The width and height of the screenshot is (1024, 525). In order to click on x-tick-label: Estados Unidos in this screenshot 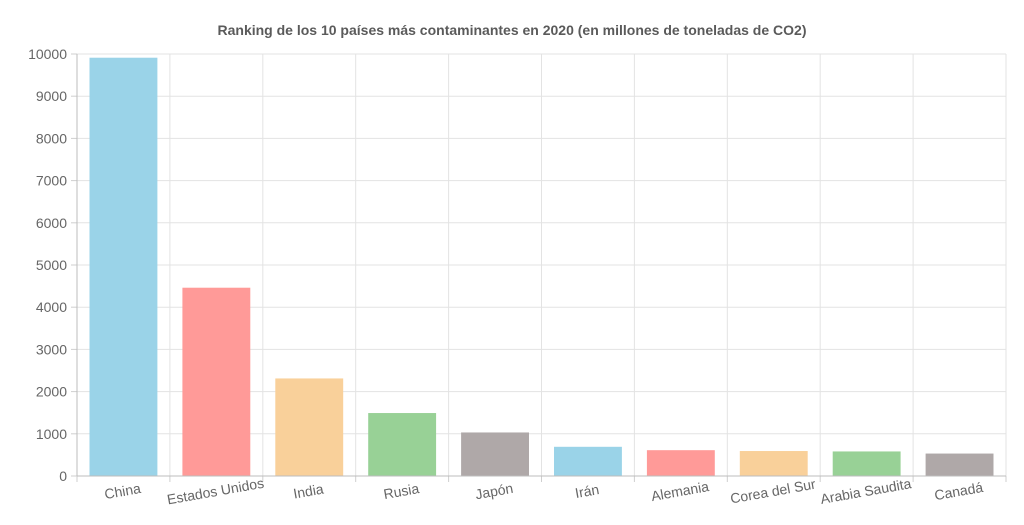, I will do `click(215, 491)`.